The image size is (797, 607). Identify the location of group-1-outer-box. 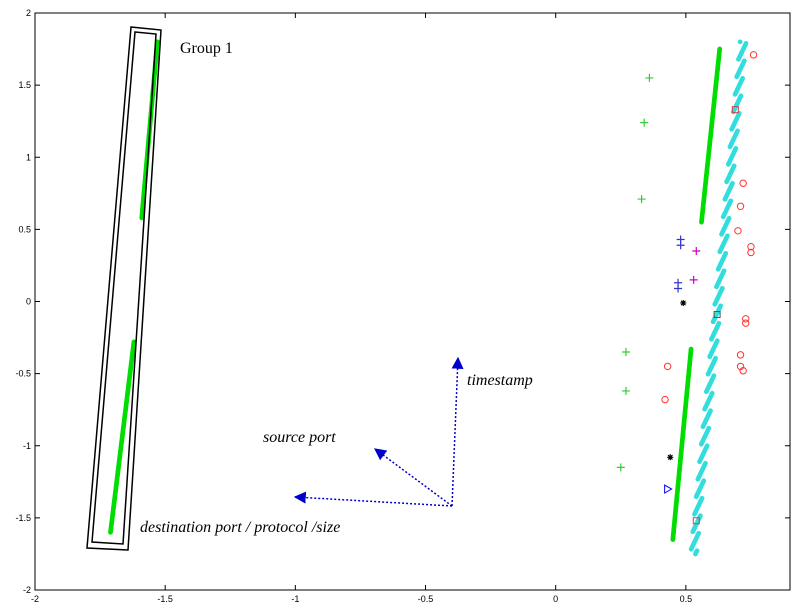
(124, 288).